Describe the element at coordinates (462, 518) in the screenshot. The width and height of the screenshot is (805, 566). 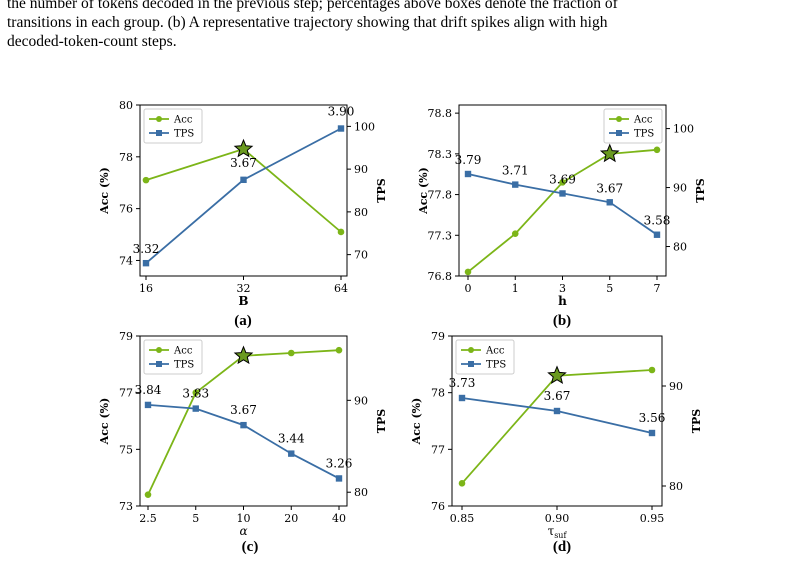
I see `x-tick-label: 0.85` at that location.